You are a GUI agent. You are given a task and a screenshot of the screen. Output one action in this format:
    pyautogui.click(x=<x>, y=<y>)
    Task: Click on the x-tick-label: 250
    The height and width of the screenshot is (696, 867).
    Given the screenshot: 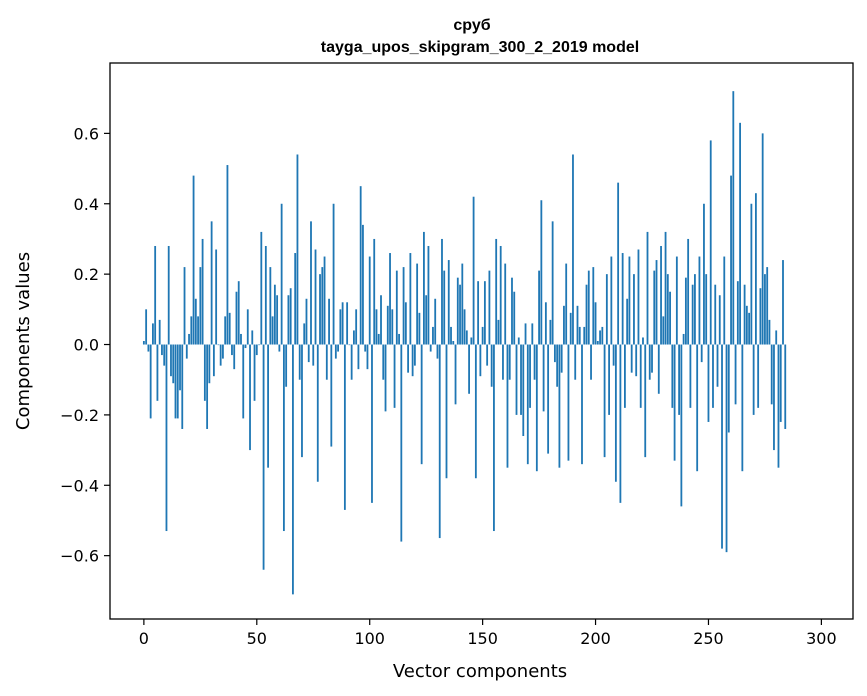 What is the action you would take?
    pyautogui.click(x=708, y=638)
    